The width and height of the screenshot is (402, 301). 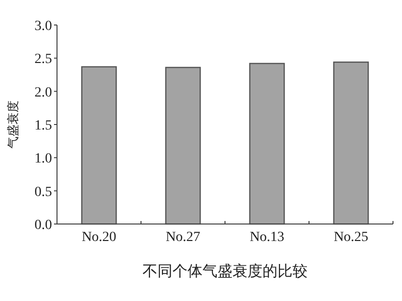 I want to click on x-tick-label: No.27, so click(x=183, y=237).